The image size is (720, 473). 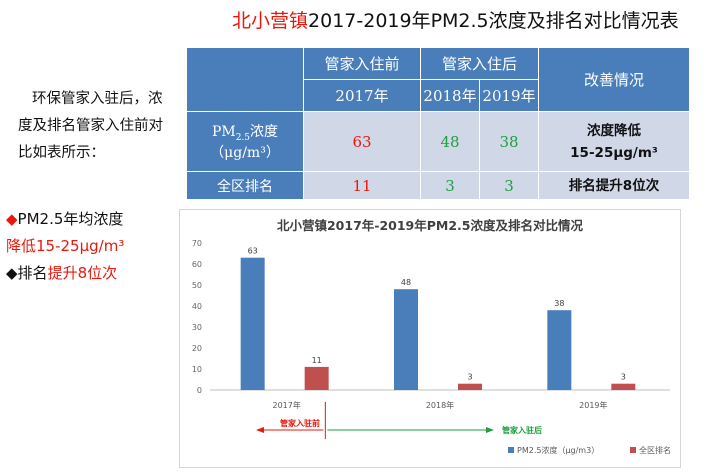 I want to click on header-year-2017: 2017年, so click(x=362, y=95).